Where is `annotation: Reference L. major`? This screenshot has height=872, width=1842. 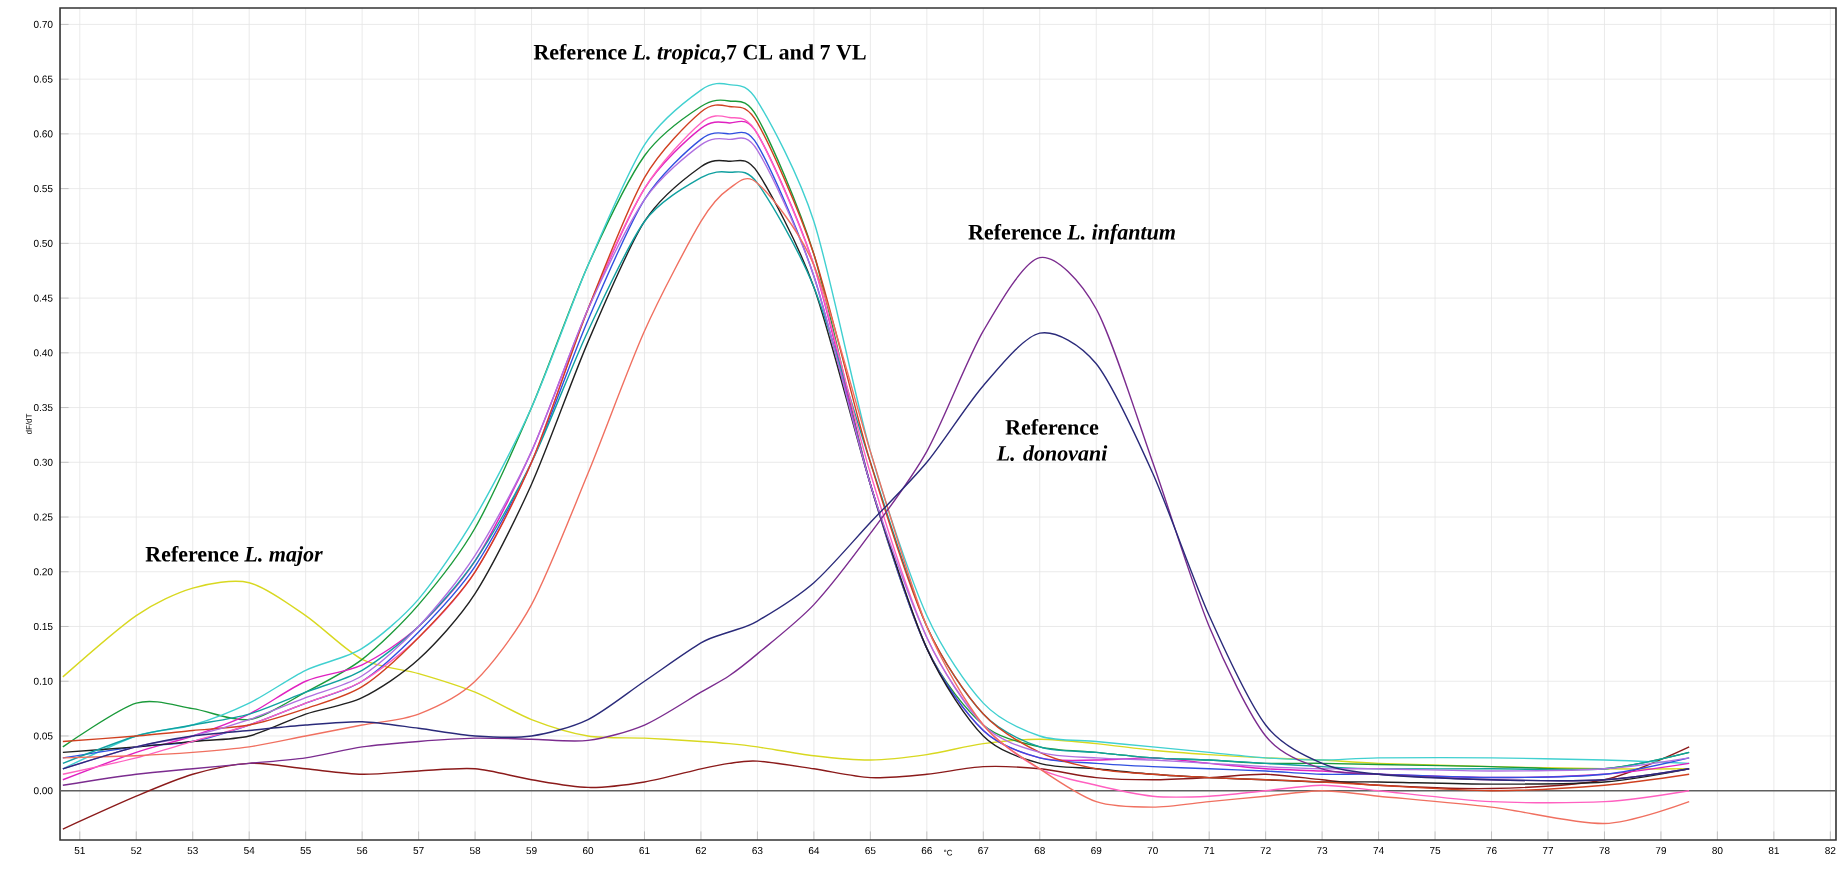
annotation: Reference L. major is located at coordinates (234, 556).